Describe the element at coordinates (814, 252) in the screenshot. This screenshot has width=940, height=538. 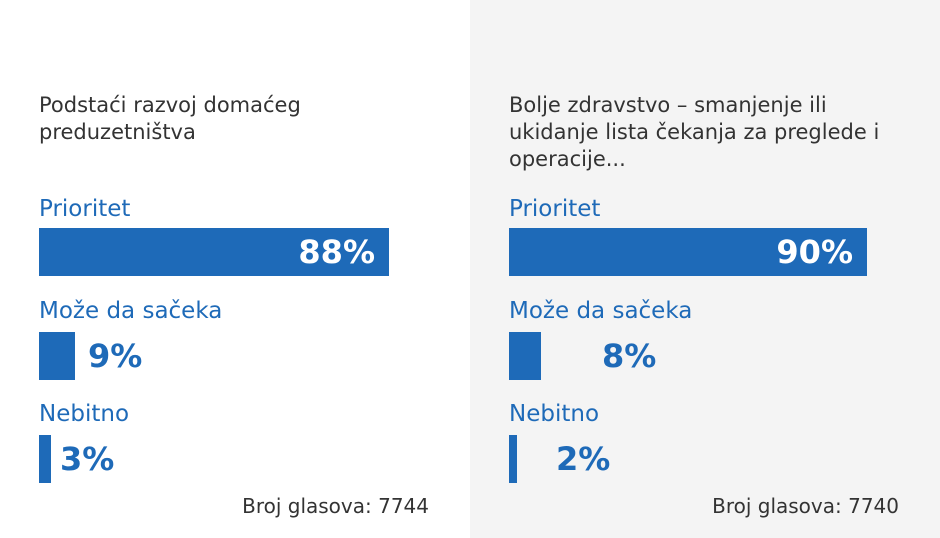
I see `value-label-priority: 90%` at that location.